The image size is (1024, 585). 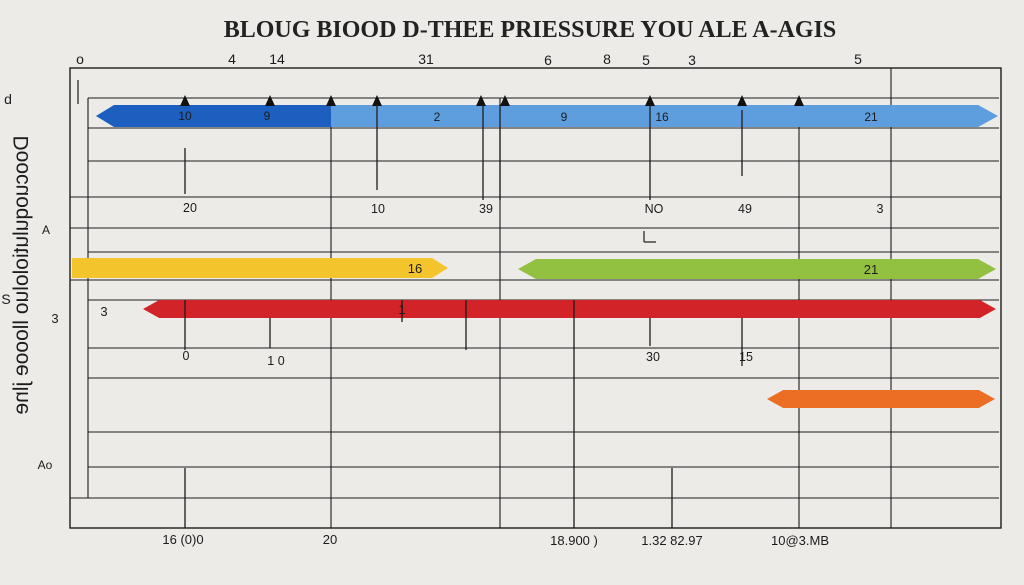 I want to click on side-label: S, so click(x=5, y=299).